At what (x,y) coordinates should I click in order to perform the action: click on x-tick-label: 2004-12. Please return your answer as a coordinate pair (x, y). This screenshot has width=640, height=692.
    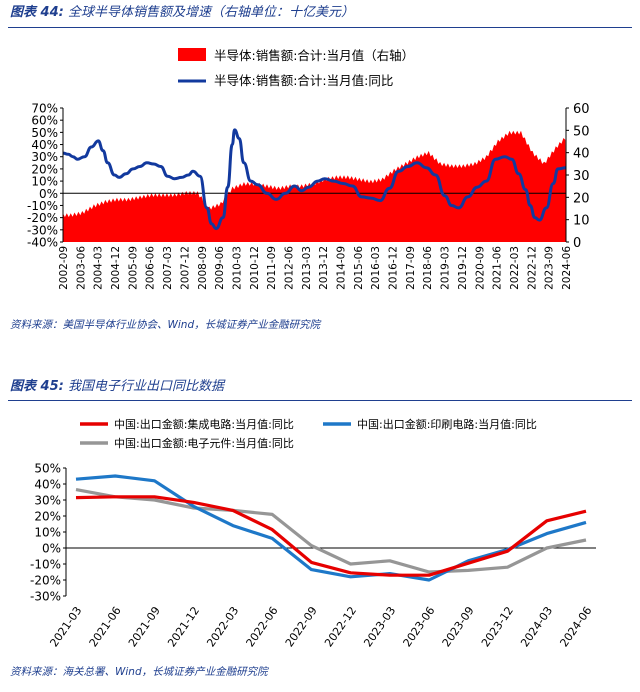
    Looking at the image, I should click on (116, 268).